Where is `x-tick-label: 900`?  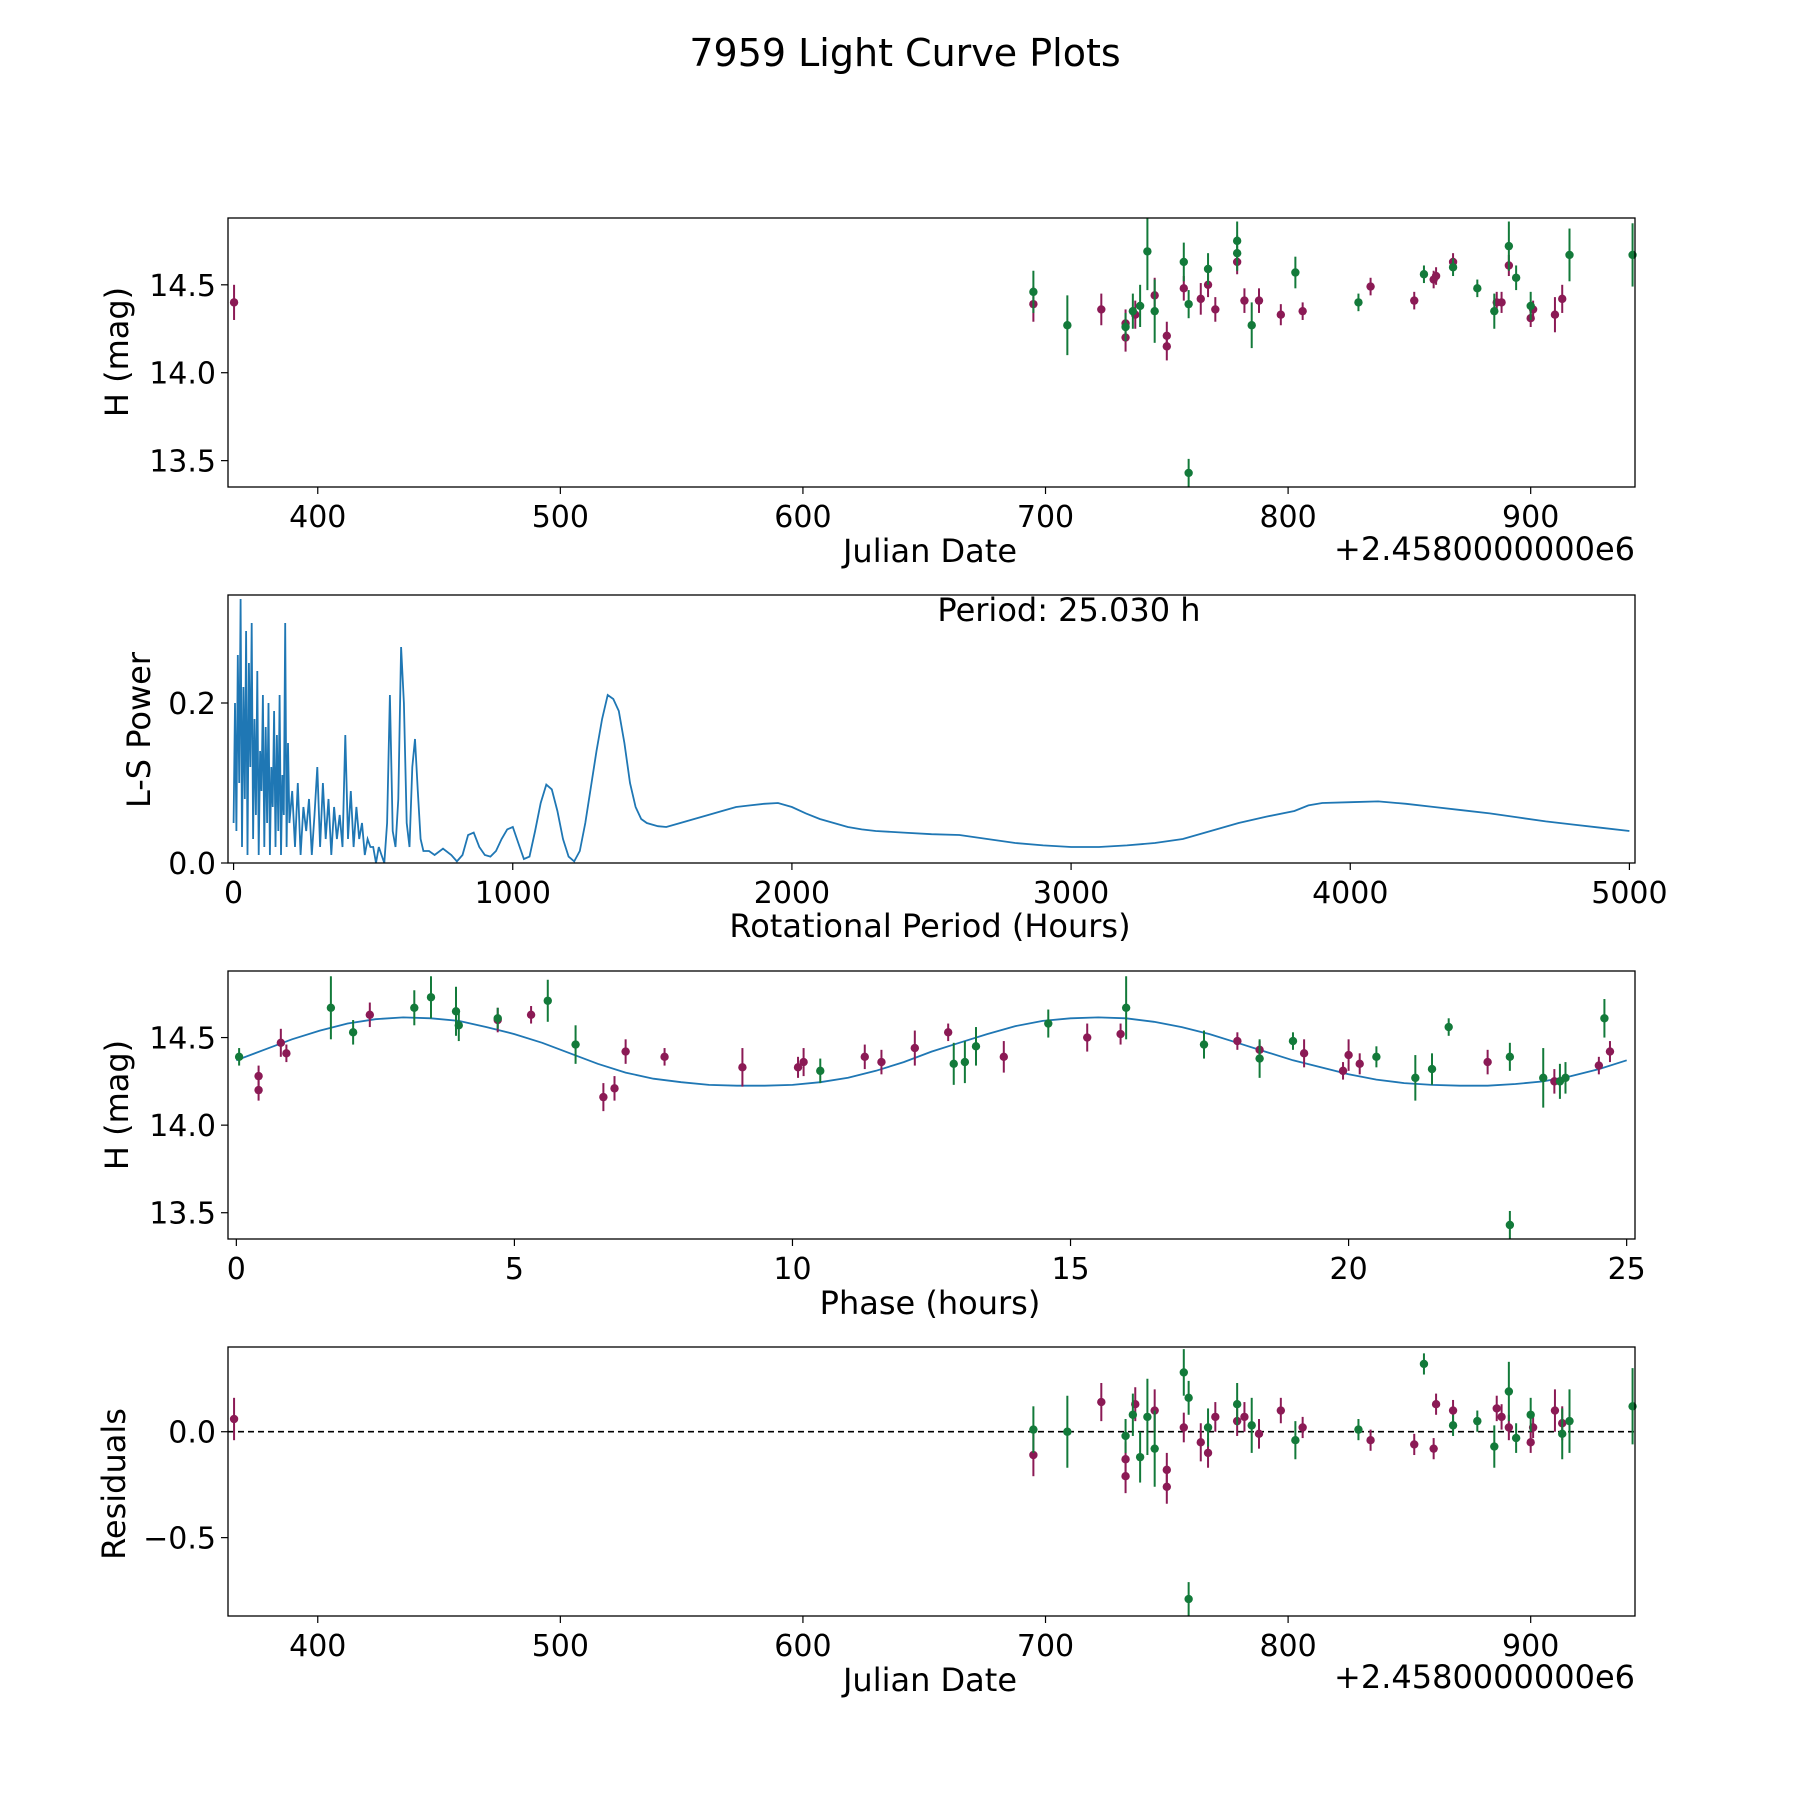
x-tick-label: 900 is located at coordinates (1530, 517).